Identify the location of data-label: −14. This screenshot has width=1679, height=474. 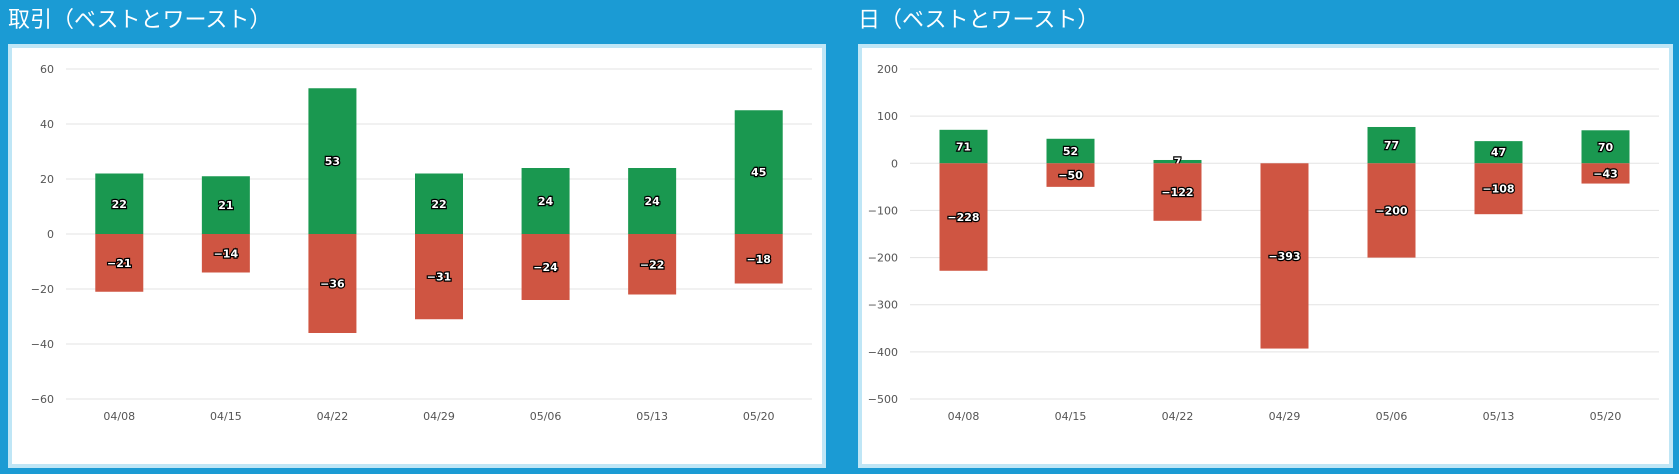
(226, 253).